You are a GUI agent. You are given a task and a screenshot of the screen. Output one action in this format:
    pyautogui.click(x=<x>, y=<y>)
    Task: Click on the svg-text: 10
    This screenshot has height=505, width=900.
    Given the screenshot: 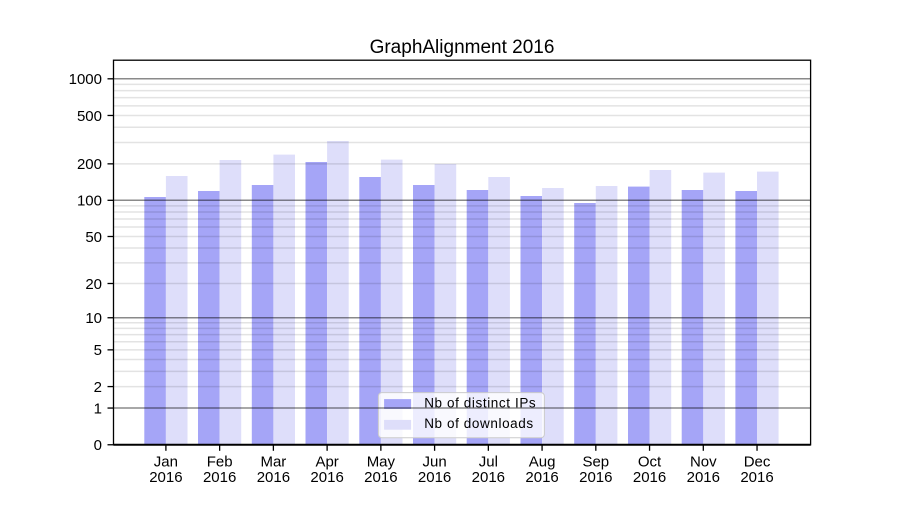 What is the action you would take?
    pyautogui.click(x=93, y=318)
    